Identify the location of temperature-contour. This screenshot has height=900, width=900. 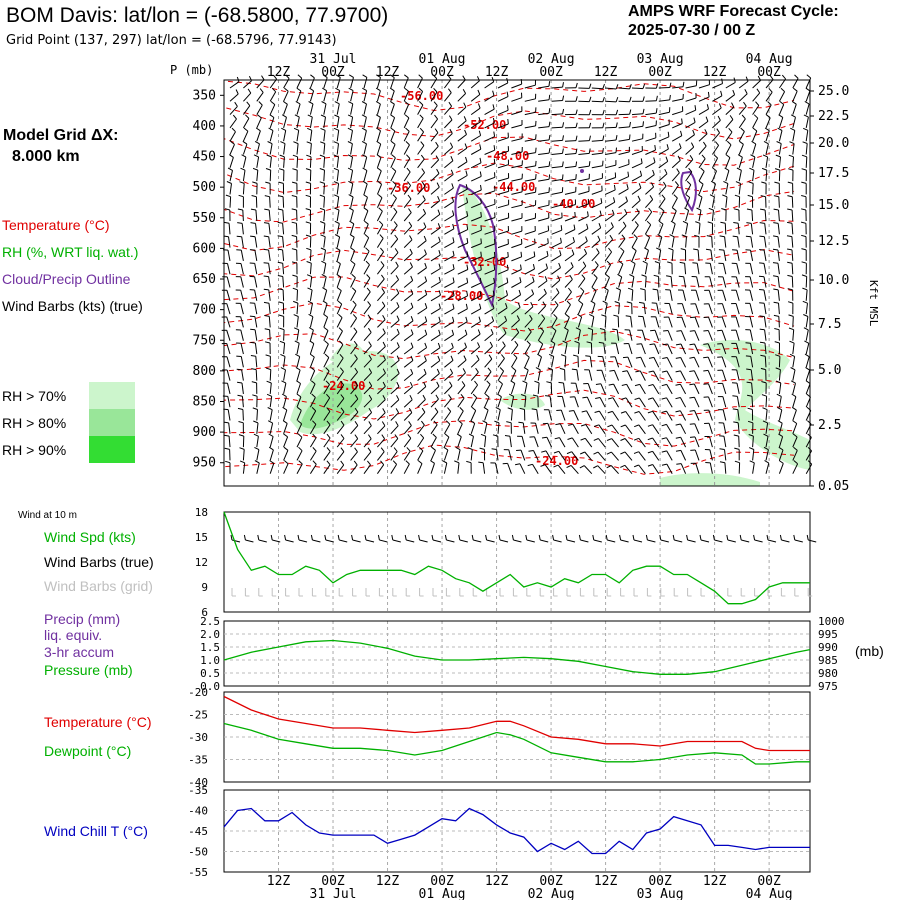
(509, 404).